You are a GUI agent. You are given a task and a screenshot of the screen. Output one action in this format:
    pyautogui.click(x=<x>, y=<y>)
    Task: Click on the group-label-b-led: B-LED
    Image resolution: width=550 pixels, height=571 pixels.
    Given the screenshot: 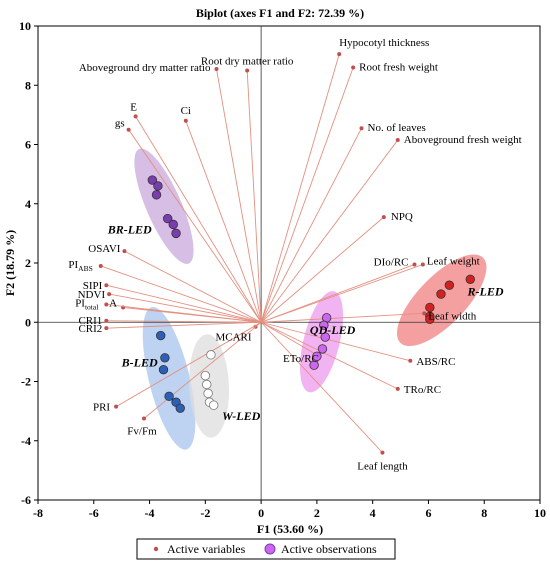 What is the action you would take?
    pyautogui.click(x=139, y=363)
    